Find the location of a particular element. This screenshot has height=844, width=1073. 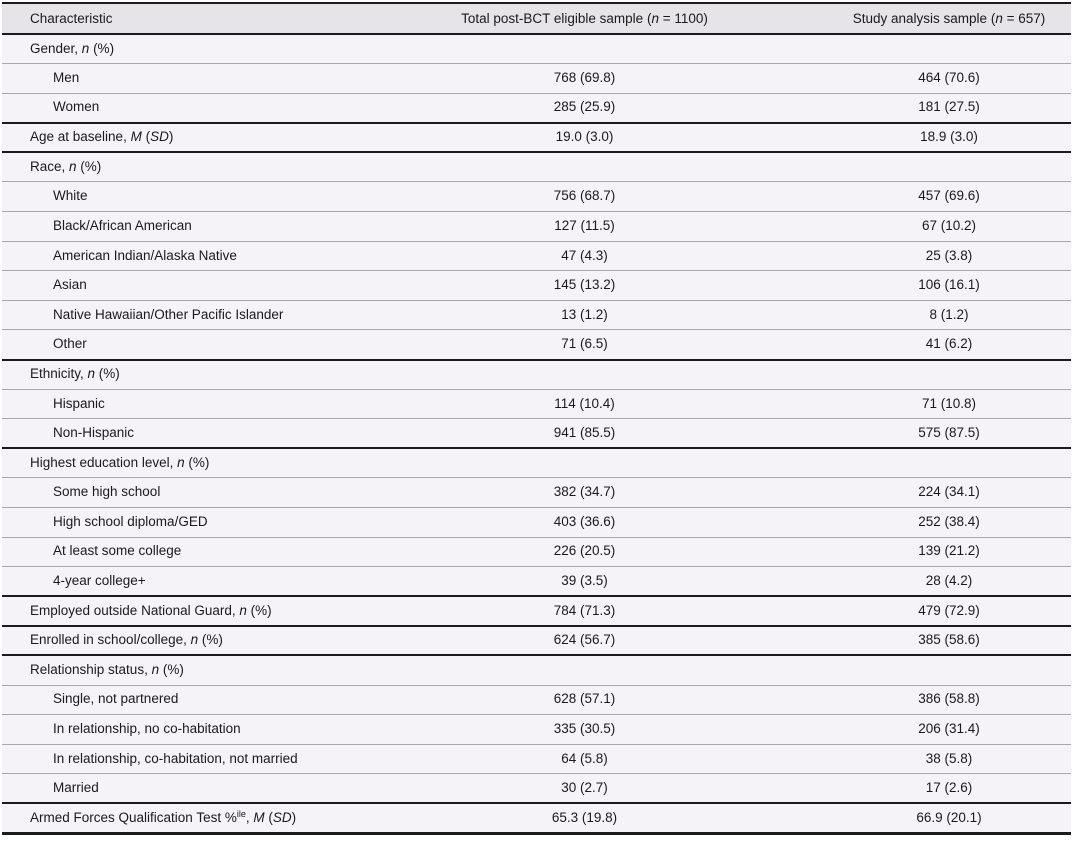

study-sample-cell: 252 (38.4) is located at coordinates (949, 522).